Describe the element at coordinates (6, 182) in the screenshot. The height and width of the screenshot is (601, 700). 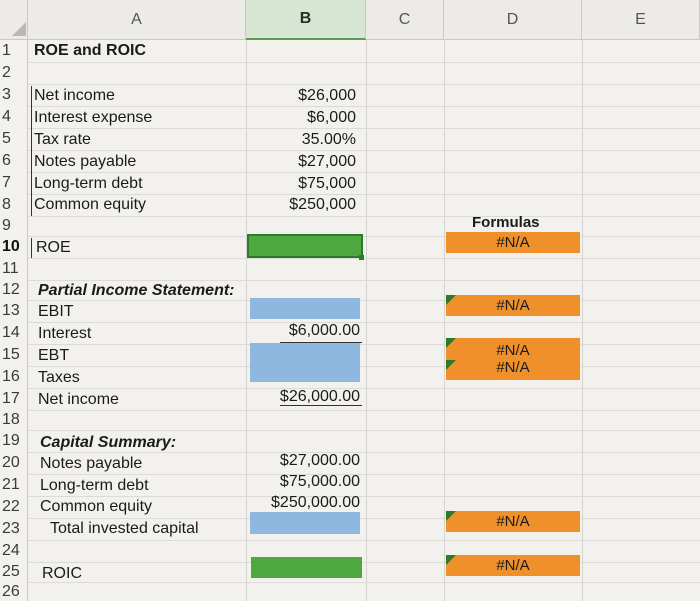
I see `row-number: 7` at that location.